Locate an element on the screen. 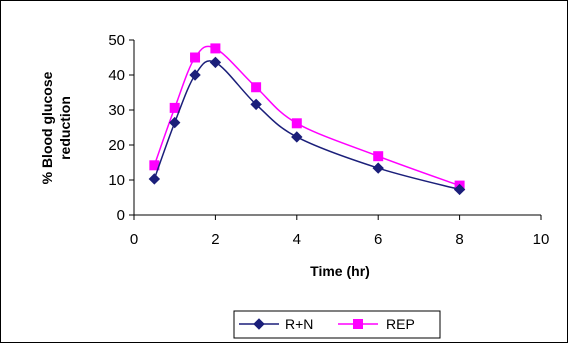  legend-label-r-n: R+N is located at coordinates (299, 324).